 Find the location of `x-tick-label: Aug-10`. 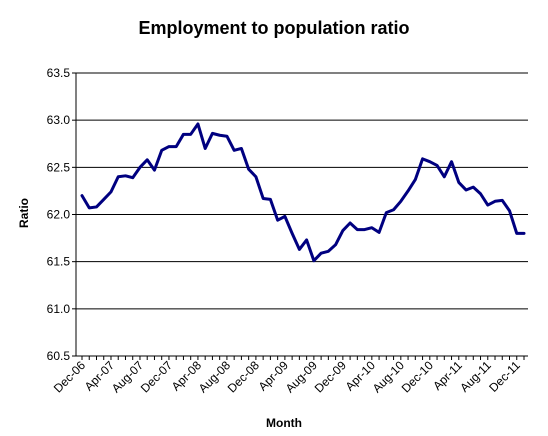

x-tick-label: Aug-10 is located at coordinates (388, 376).